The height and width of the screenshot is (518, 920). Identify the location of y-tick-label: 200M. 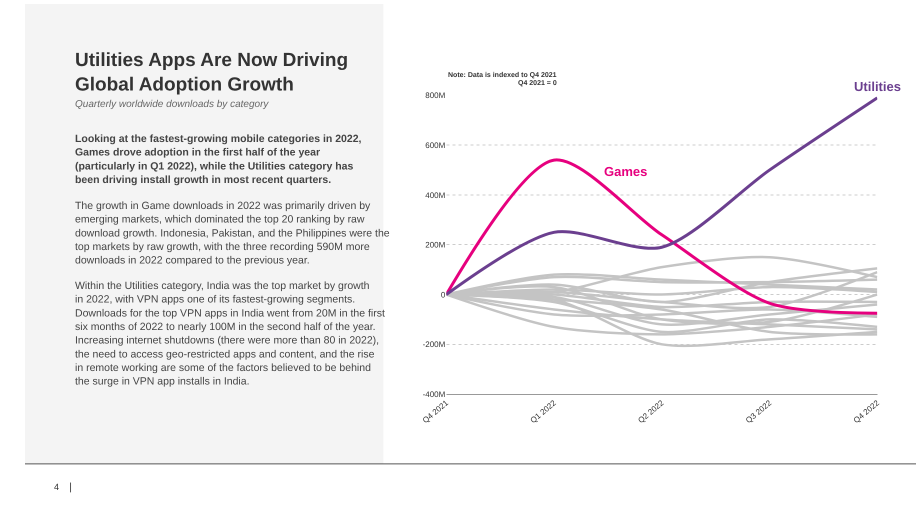
(435, 245).